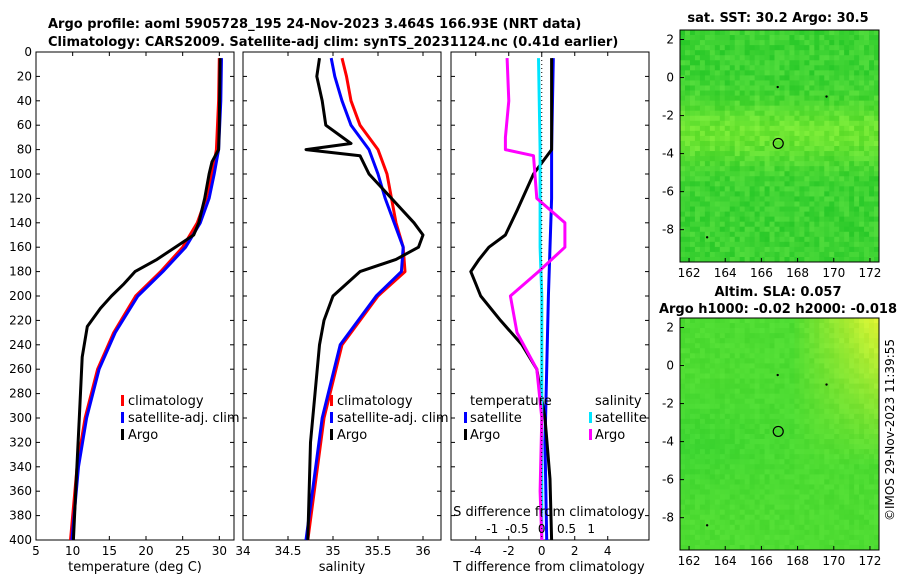 Image resolution: width=900 pixels, height=580 pixels. What do you see at coordinates (575, 551) in the screenshot?
I see `x-tick-label: 2` at bounding box center [575, 551].